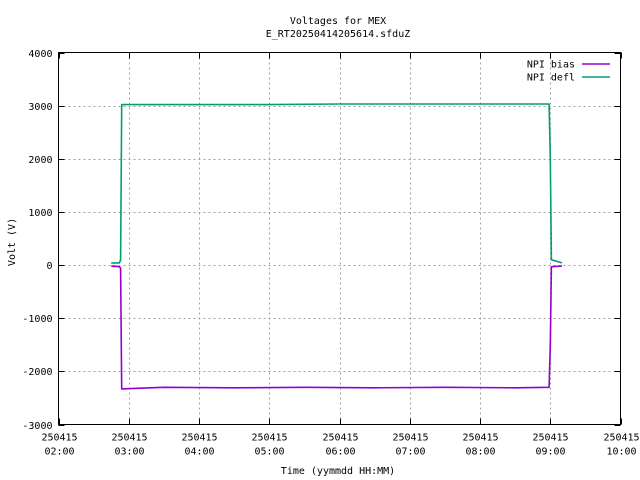 This screenshot has height=480, width=640. I want to click on x-tick-time-label: 05:00, so click(269, 452).